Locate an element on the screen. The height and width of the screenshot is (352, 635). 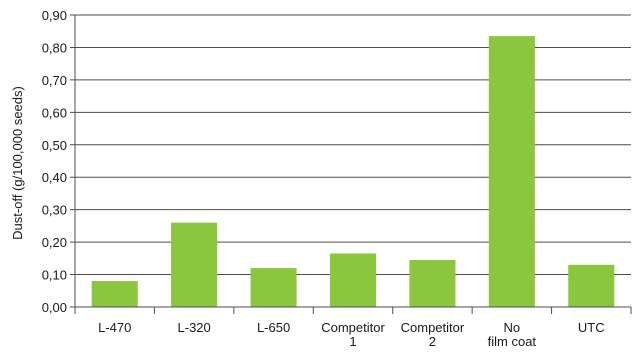
y-tick-label: 0,80 is located at coordinates (54, 47).